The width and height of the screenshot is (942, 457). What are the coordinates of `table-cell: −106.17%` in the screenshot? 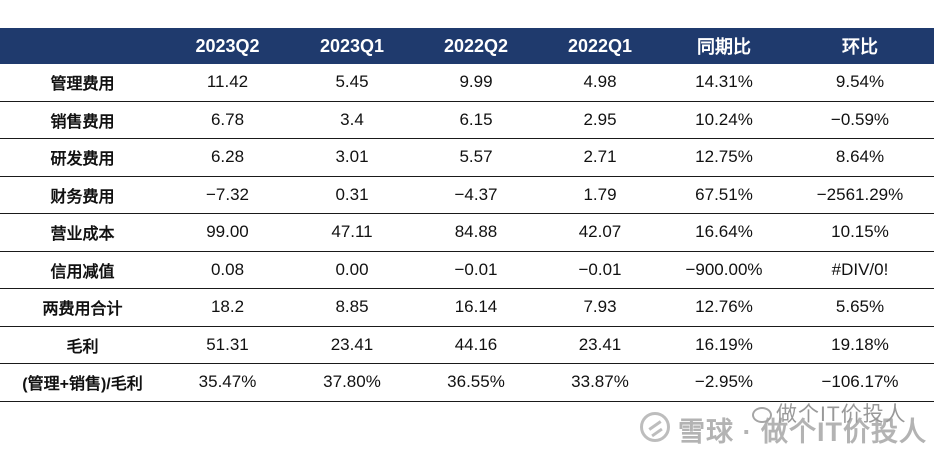 It's located at (860, 382).